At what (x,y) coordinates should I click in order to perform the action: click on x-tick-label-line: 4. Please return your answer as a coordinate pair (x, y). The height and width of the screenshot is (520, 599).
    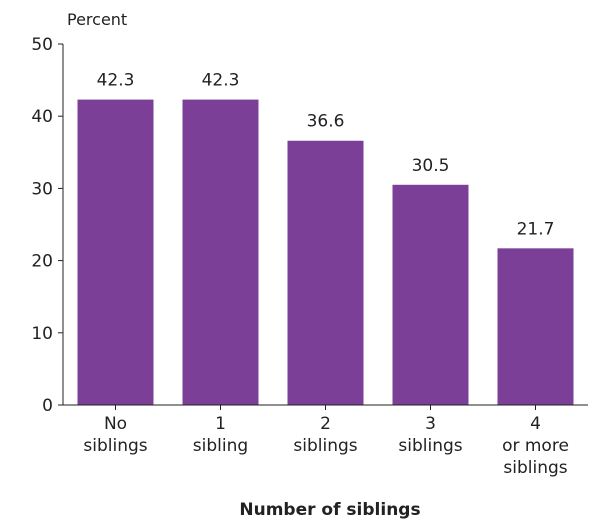
    Looking at the image, I should click on (535, 424).